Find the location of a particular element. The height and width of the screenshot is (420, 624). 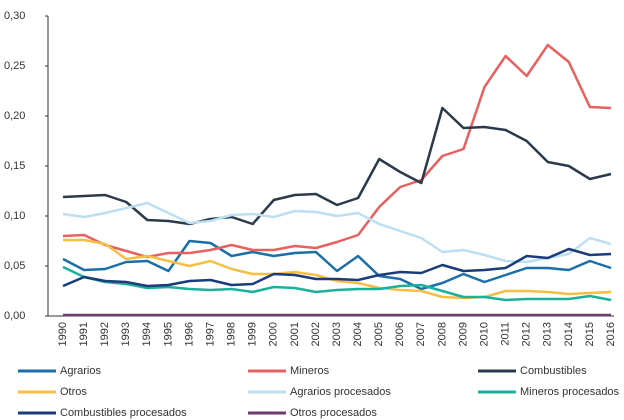

y-tick-label: 0,00 is located at coordinates (14, 316).